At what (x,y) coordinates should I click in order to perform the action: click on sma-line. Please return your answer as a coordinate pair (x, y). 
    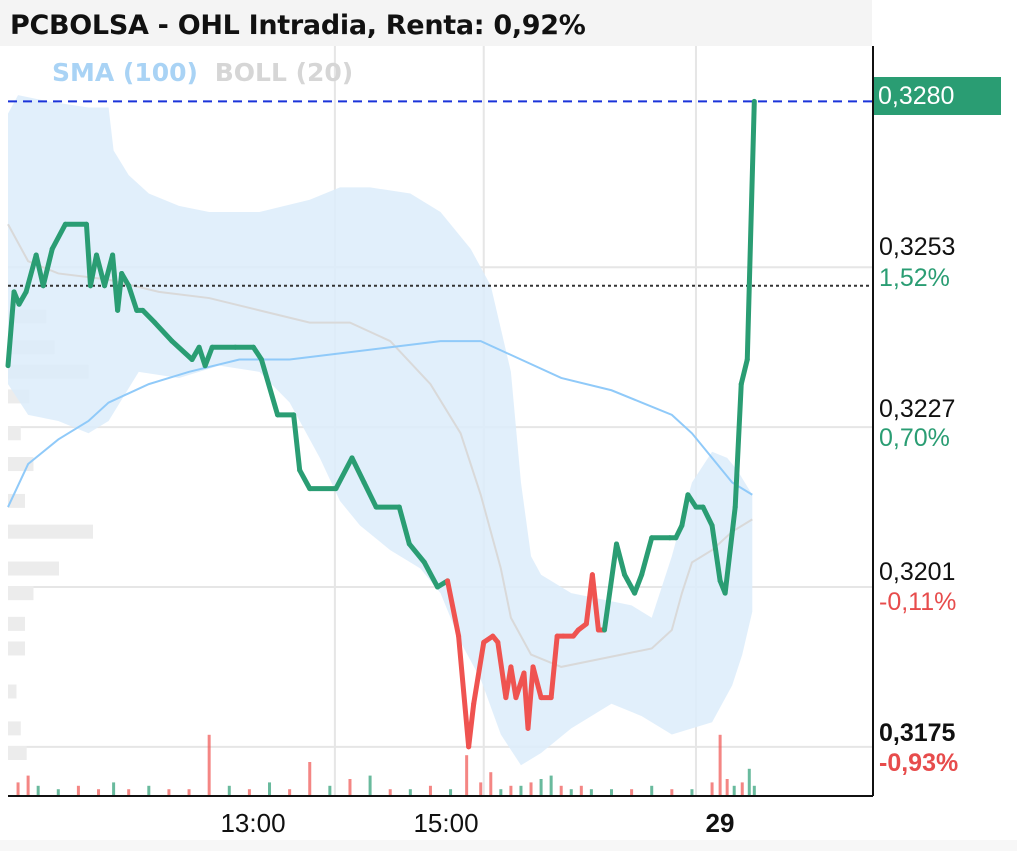
    Looking at the image, I should click on (380, 424).